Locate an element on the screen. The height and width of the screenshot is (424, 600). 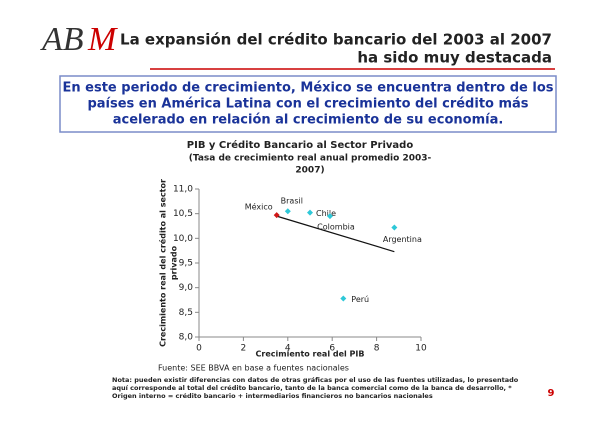
x-tick-label: 4 is located at coordinates (288, 349).